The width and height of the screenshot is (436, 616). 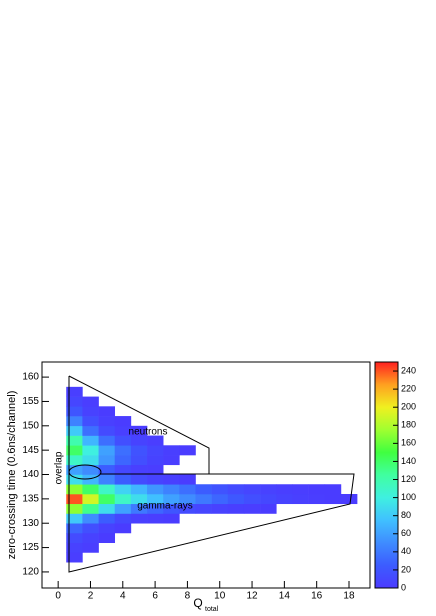 I want to click on colorbar-tick-label: 100, so click(x=408, y=497).